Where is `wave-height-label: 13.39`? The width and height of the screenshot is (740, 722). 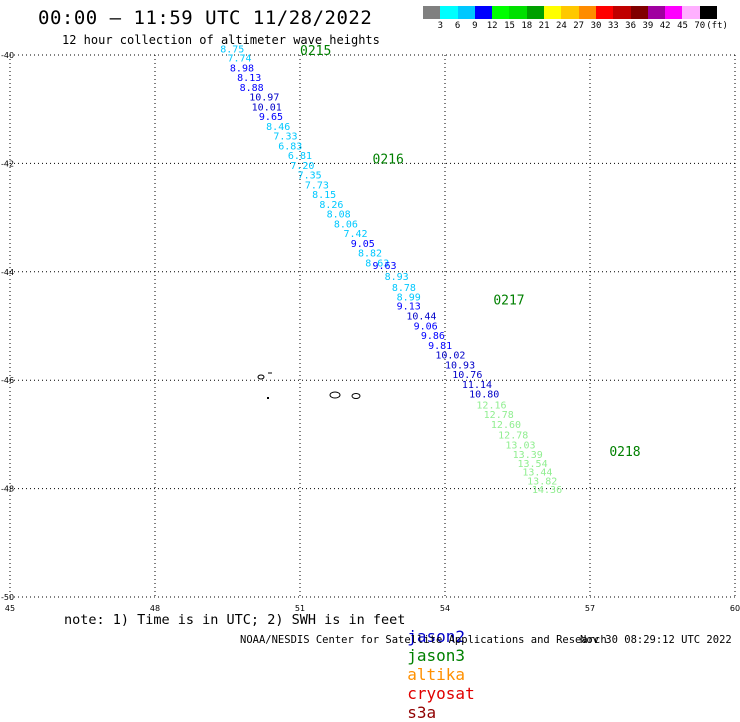
wave-height-label: 13.39 is located at coordinates (528, 455).